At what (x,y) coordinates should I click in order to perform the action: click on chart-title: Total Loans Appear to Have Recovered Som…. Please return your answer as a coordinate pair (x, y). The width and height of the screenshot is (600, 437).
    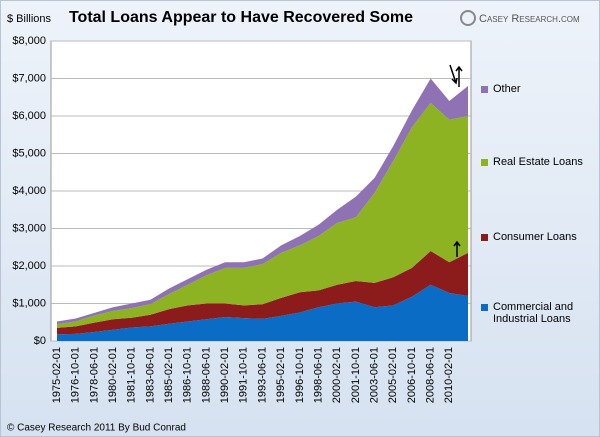
    Looking at the image, I should click on (241, 17).